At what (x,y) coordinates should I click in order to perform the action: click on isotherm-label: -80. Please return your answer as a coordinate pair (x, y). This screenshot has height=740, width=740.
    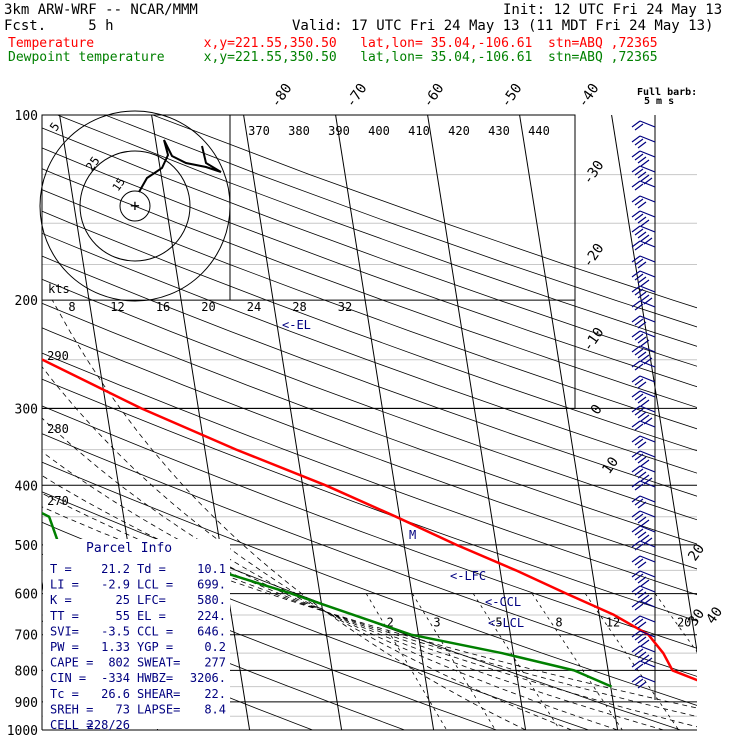
    Looking at the image, I should click on (282, 96).